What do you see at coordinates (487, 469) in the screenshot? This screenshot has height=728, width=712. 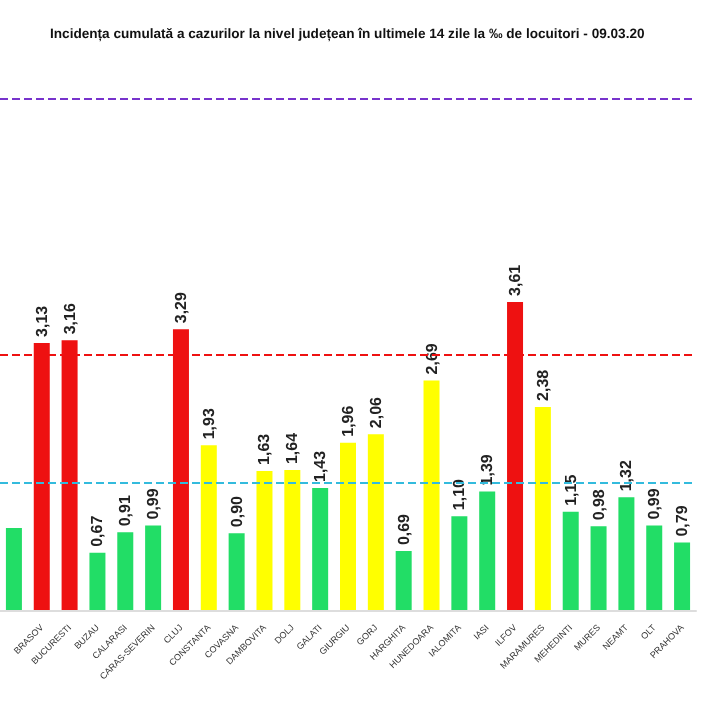 I see `data-label: 1,39` at bounding box center [487, 469].